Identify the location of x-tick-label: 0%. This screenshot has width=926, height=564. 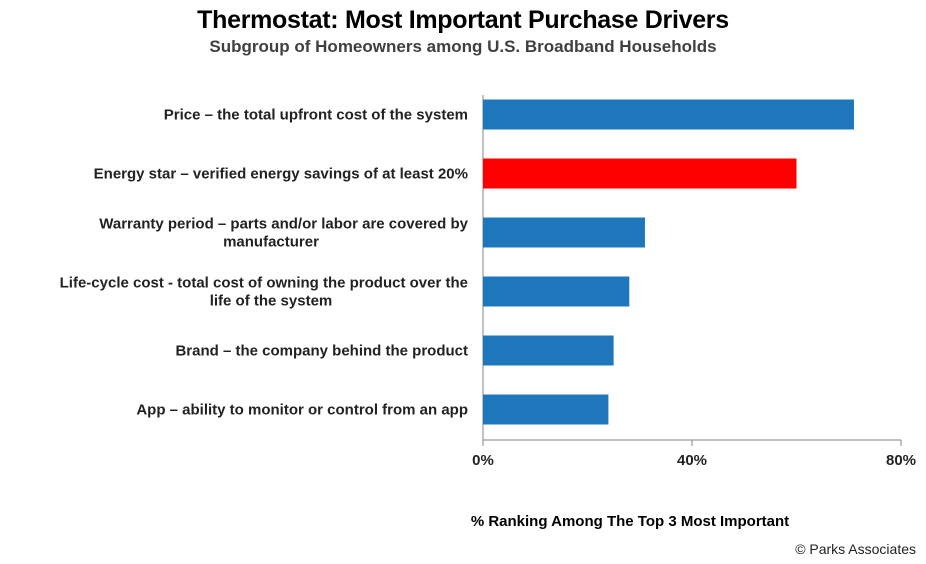
(483, 460).